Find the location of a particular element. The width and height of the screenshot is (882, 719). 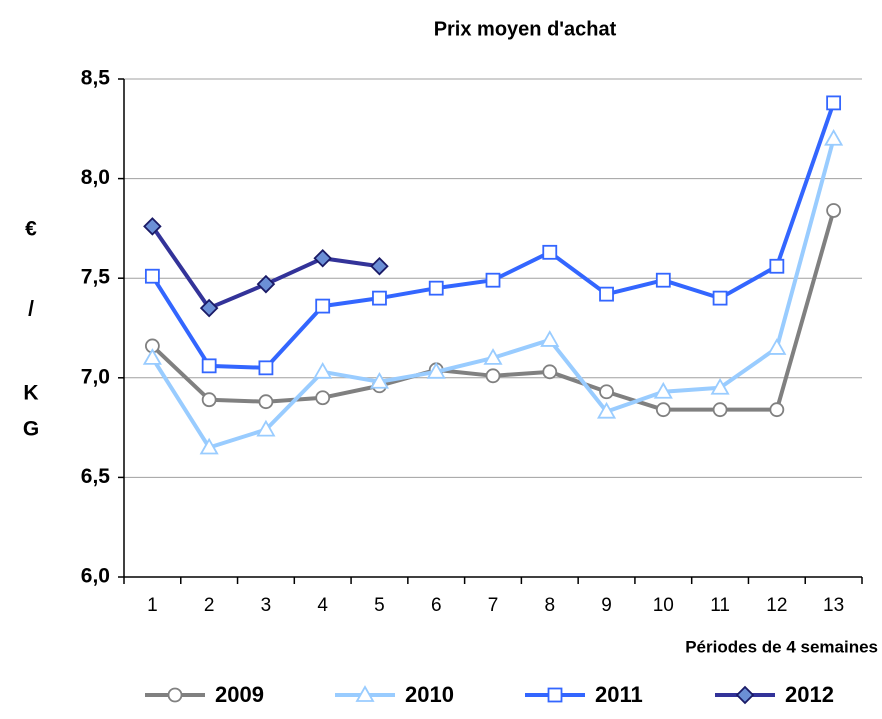

legend-label: 2010 is located at coordinates (429, 694).